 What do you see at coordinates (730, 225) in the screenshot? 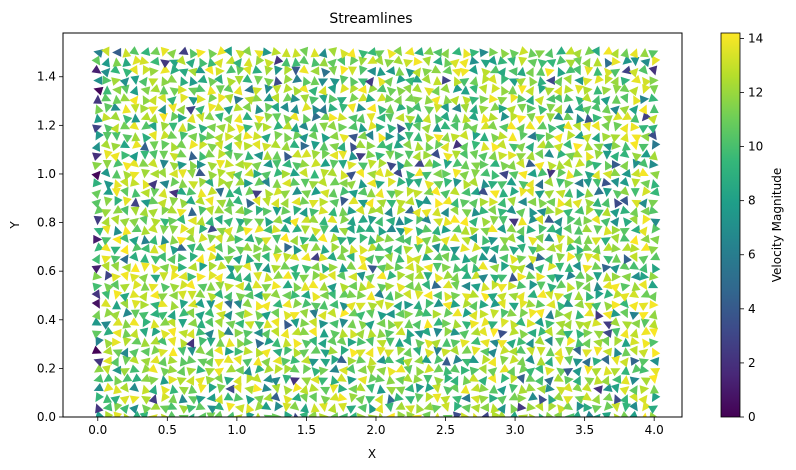
I see `colorbar-frame` at bounding box center [730, 225].